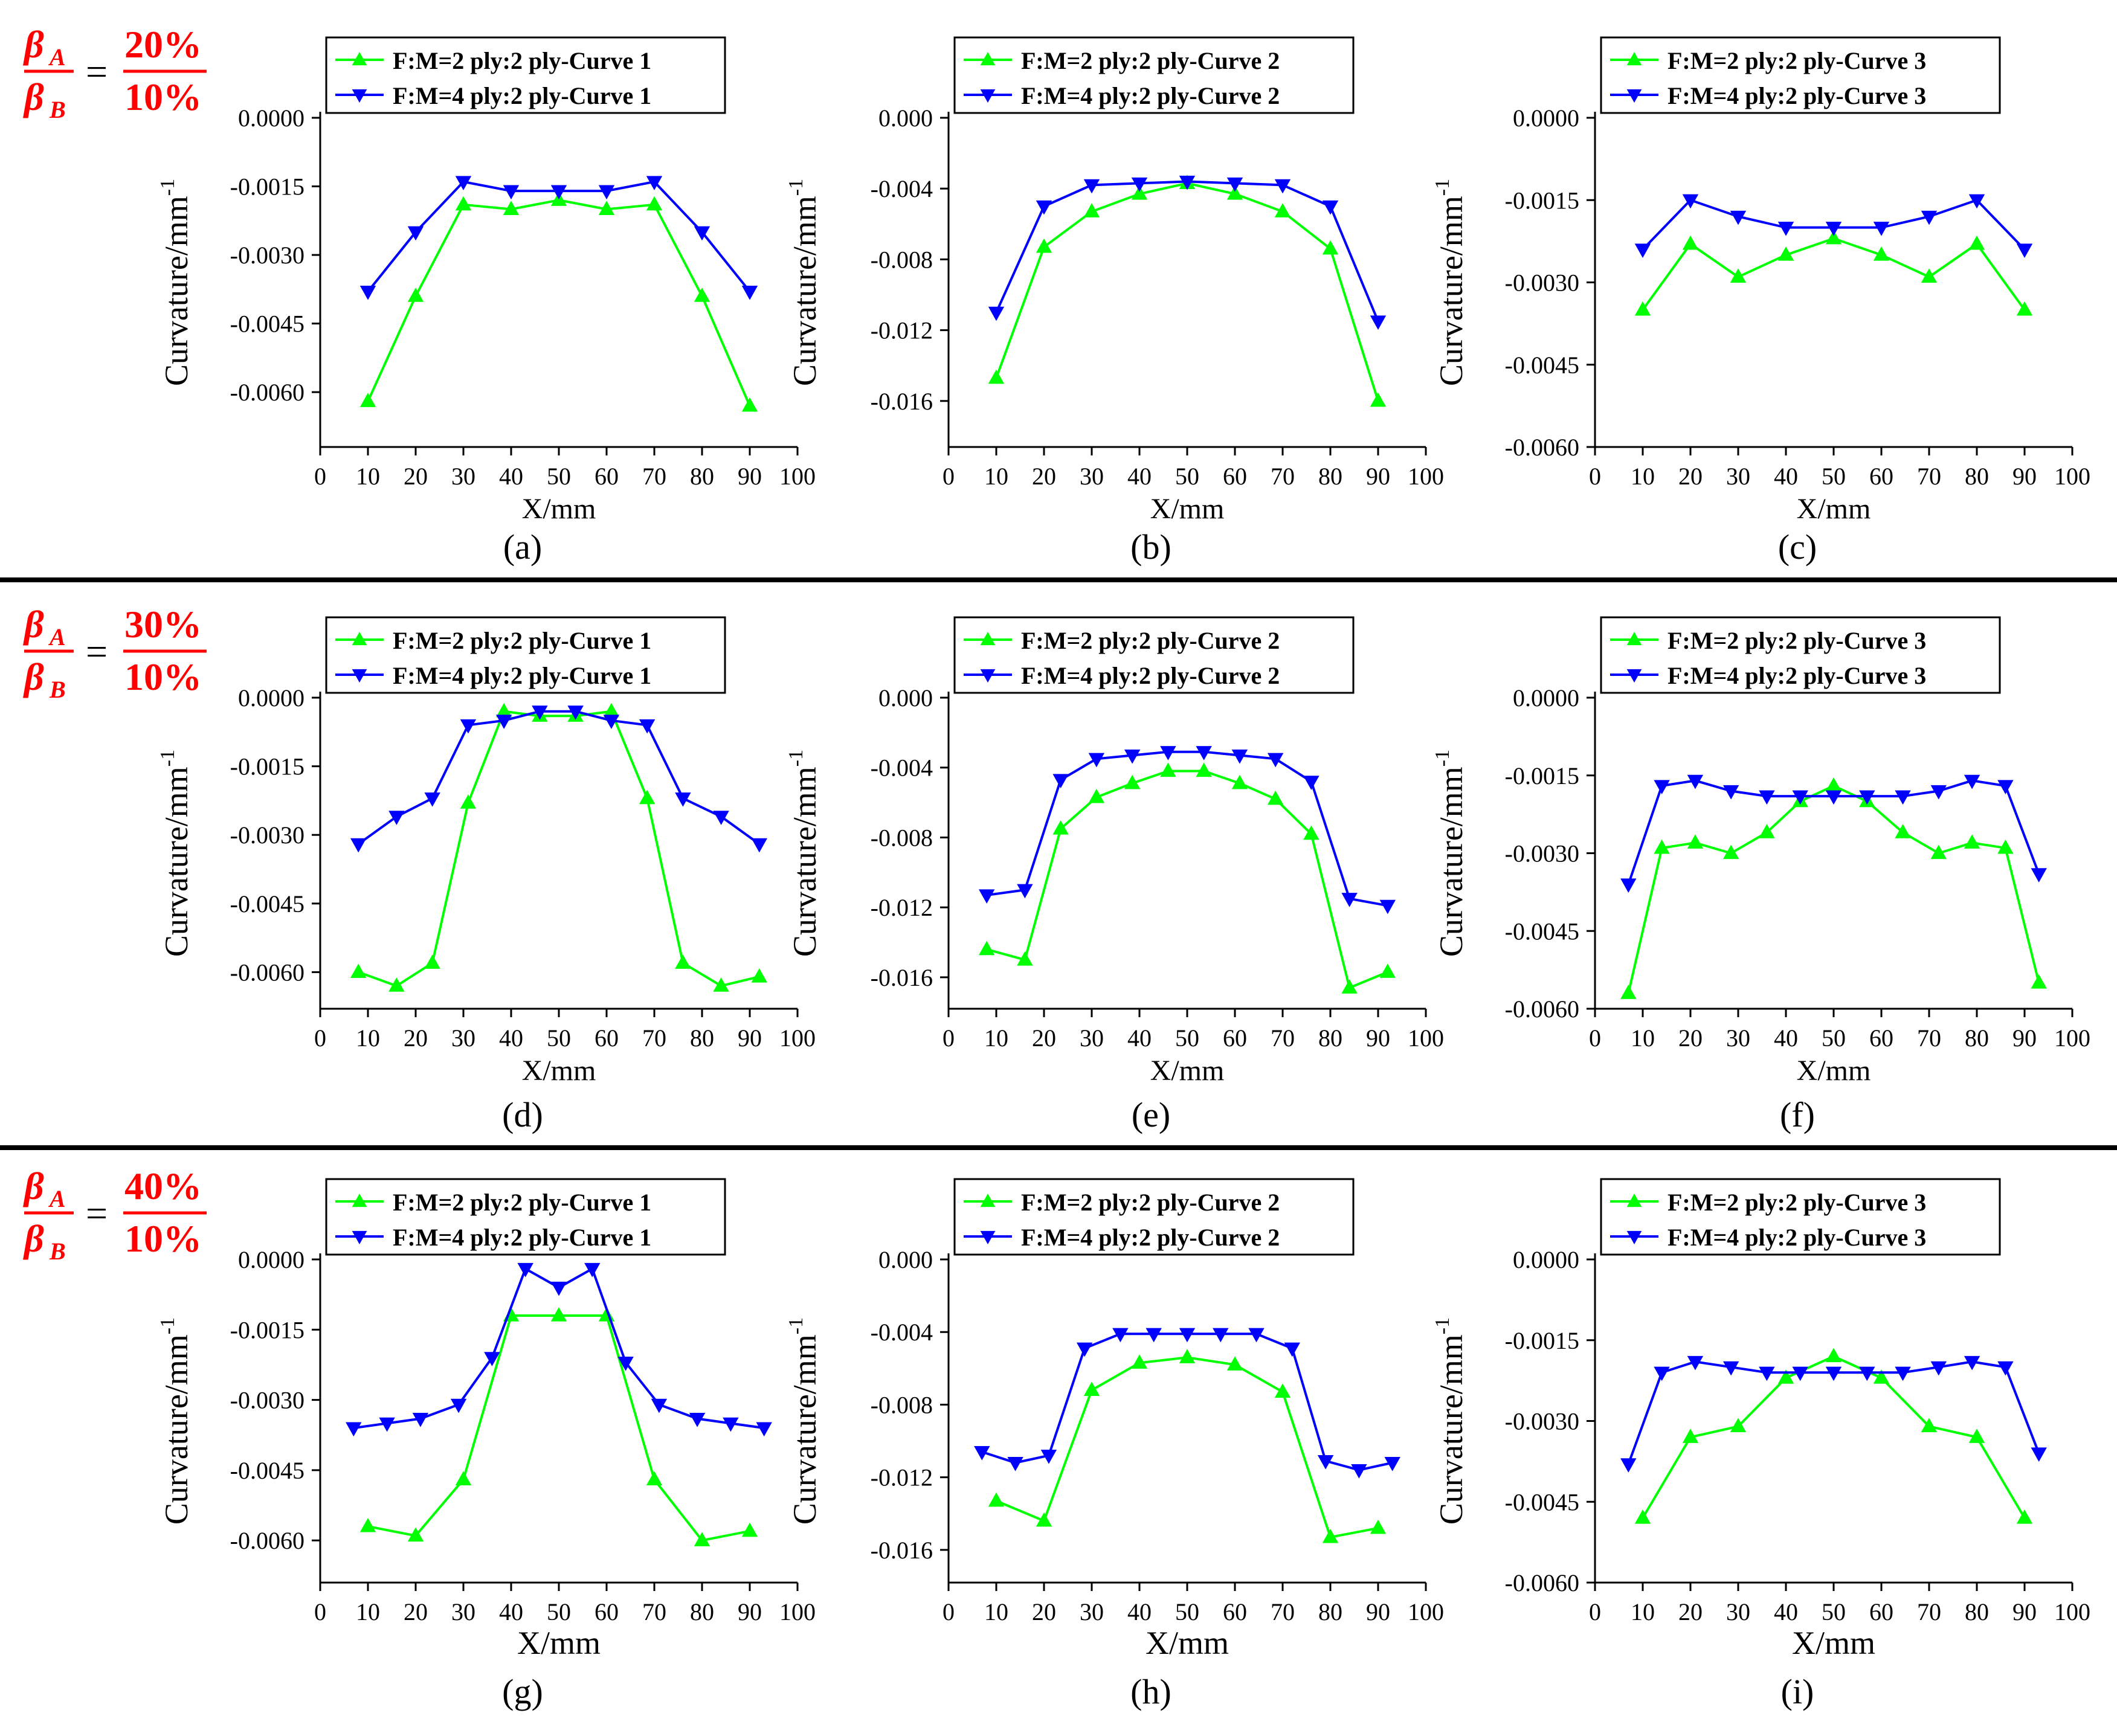 The height and width of the screenshot is (1736, 2117). What do you see at coordinates (902, 977) in the screenshot?
I see `y-tick-label: -0.016` at bounding box center [902, 977].